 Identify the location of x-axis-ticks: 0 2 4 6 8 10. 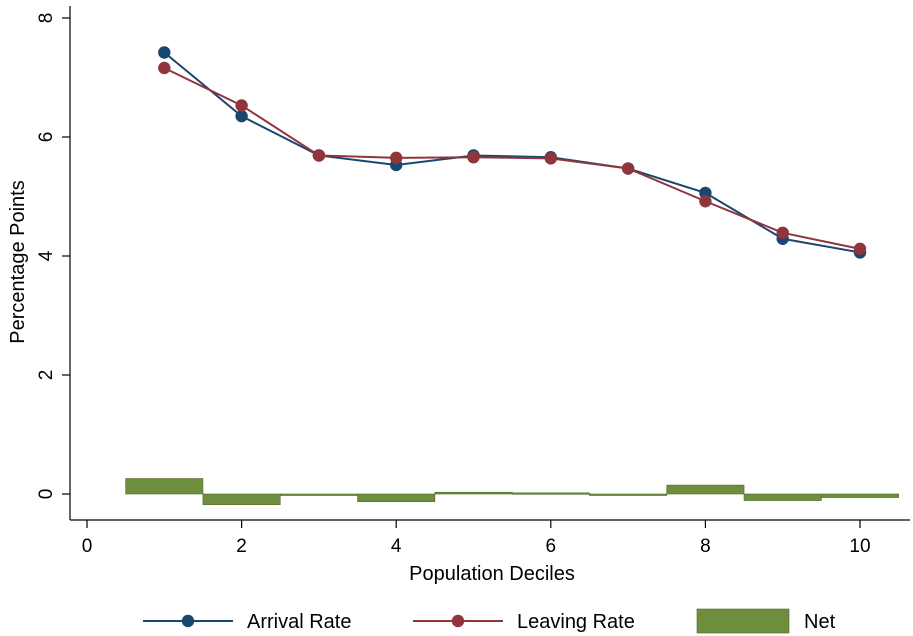
(476, 538).